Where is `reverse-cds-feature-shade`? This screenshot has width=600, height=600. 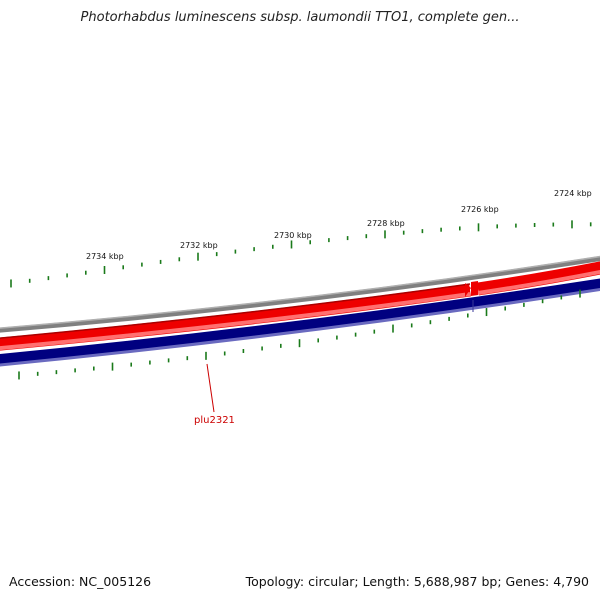
reverse-cds-feature-shade is located at coordinates (300, 327).